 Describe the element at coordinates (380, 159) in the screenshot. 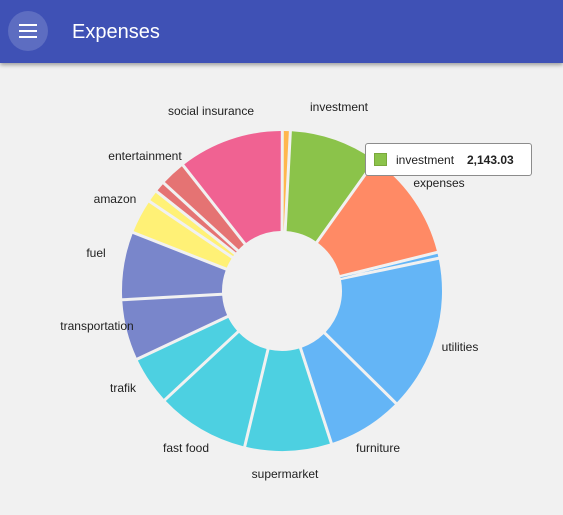

I see `tooltip-color-swatch` at that location.